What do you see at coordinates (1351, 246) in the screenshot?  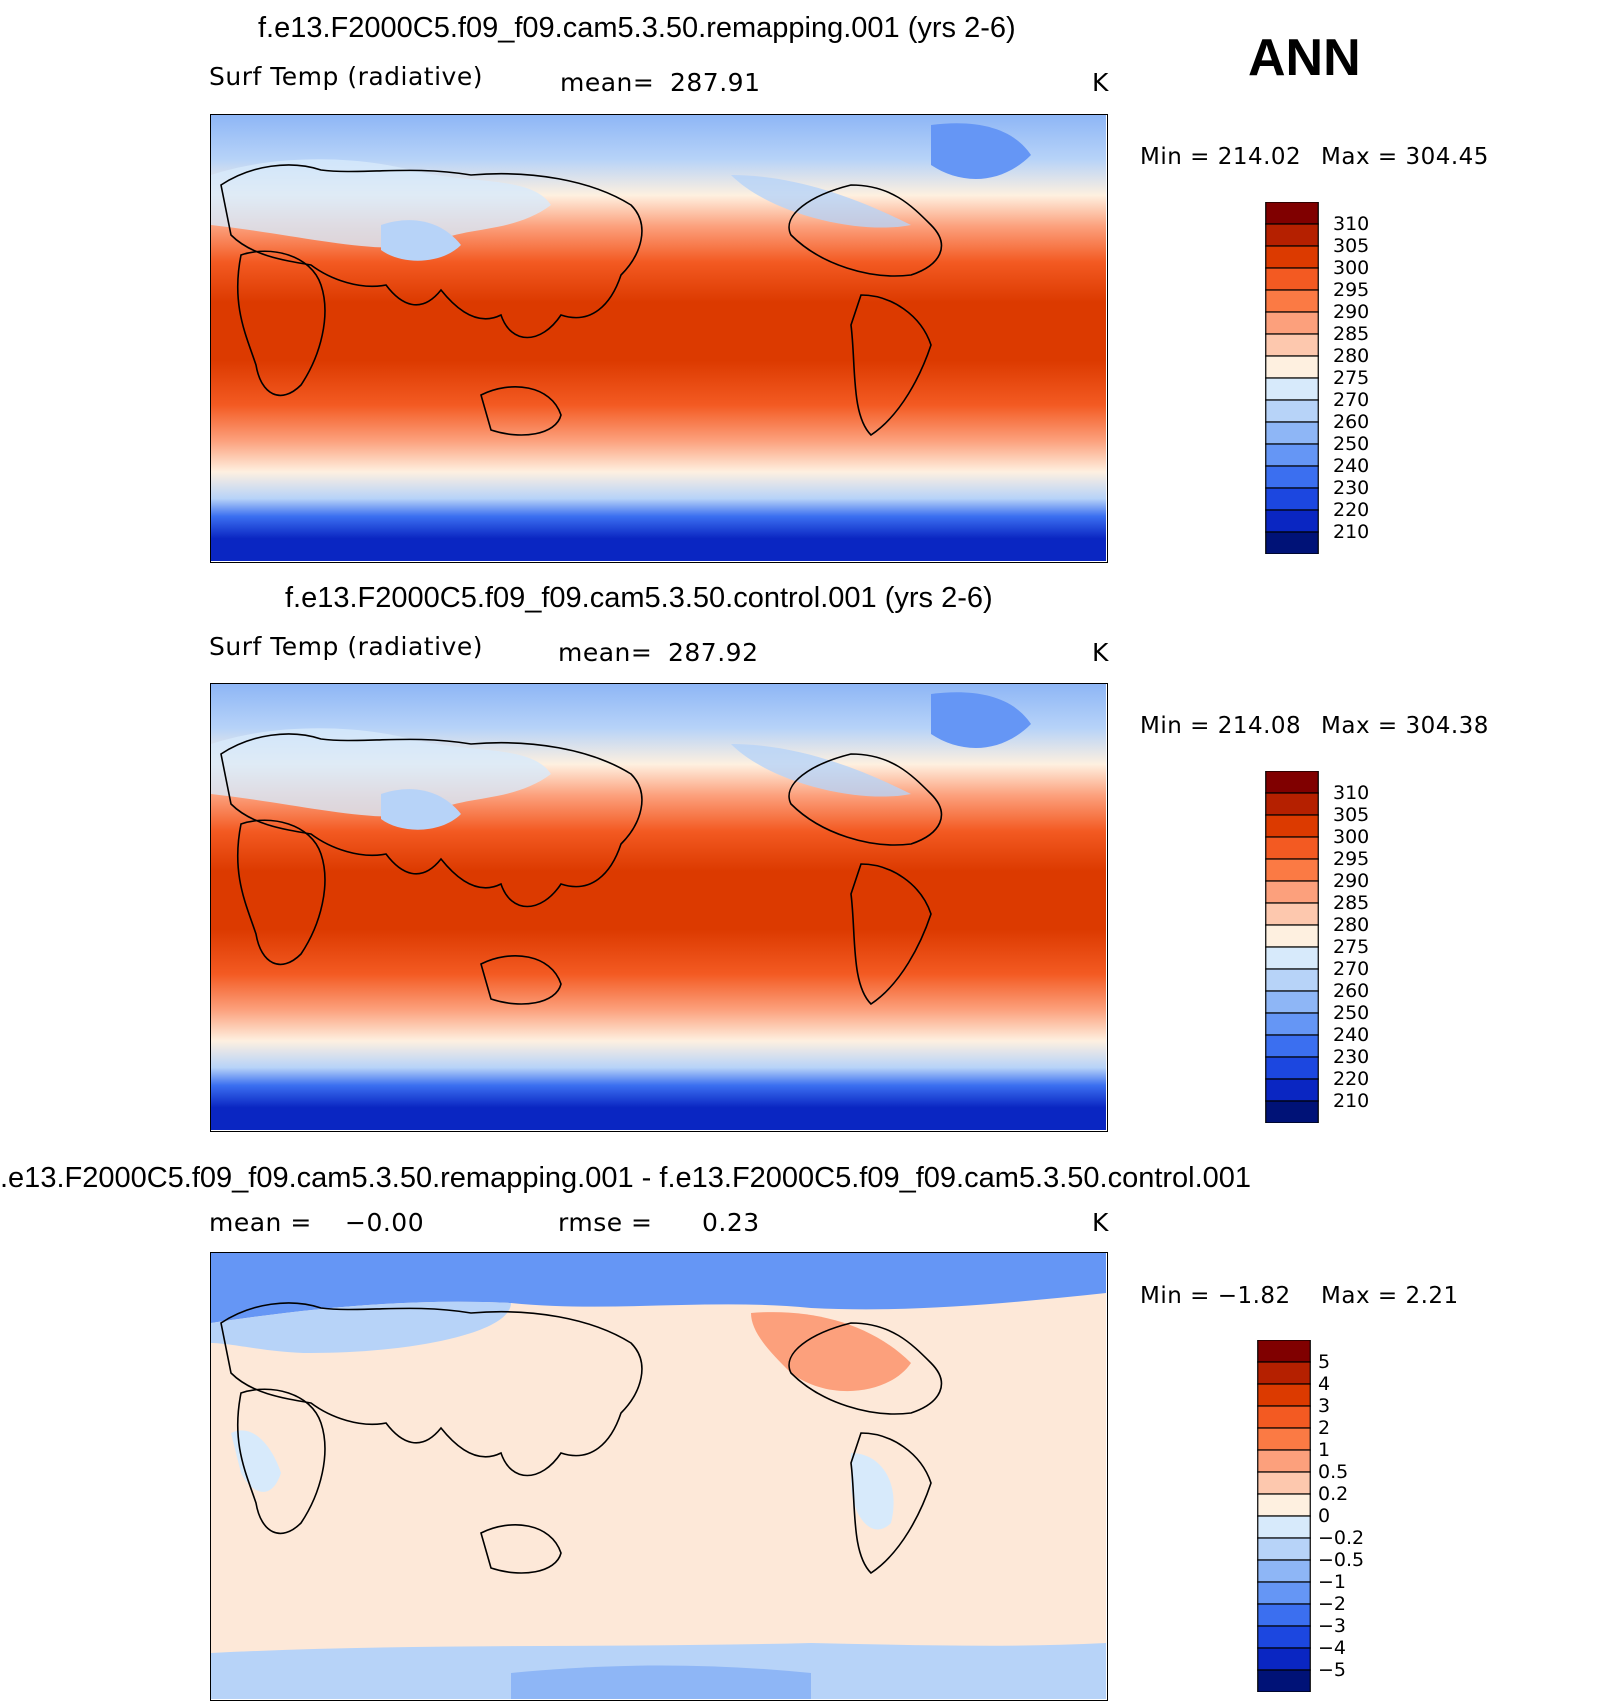 I see `panel-1-colorbar-tick-label: 305` at bounding box center [1351, 246].